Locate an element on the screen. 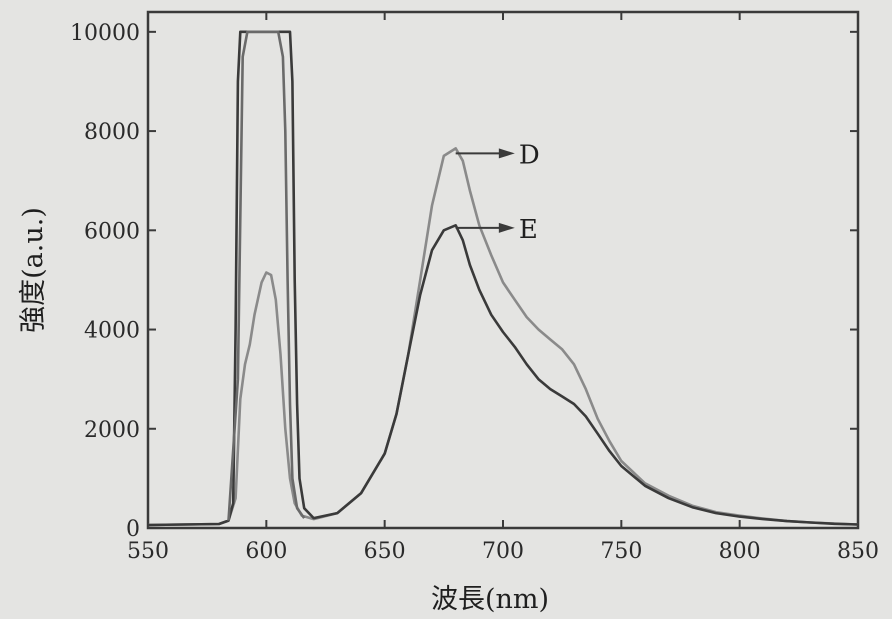 The width and height of the screenshot is (892, 619). x-tick-label: 650 is located at coordinates (385, 551).